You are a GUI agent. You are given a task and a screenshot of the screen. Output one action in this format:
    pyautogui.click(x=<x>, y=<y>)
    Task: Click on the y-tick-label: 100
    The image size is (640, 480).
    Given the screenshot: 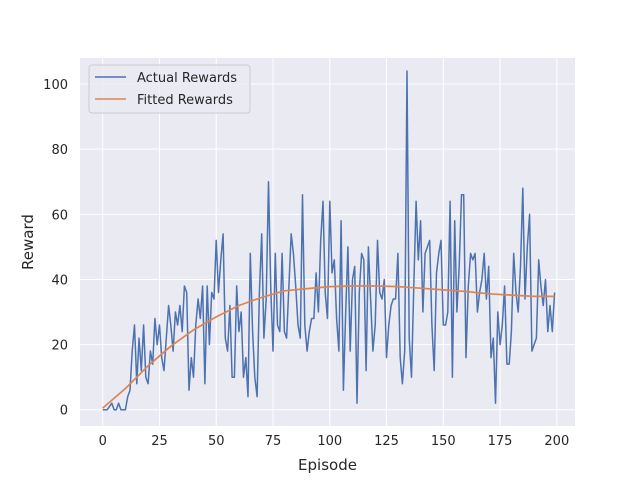 What is the action you would take?
    pyautogui.click(x=55, y=85)
    